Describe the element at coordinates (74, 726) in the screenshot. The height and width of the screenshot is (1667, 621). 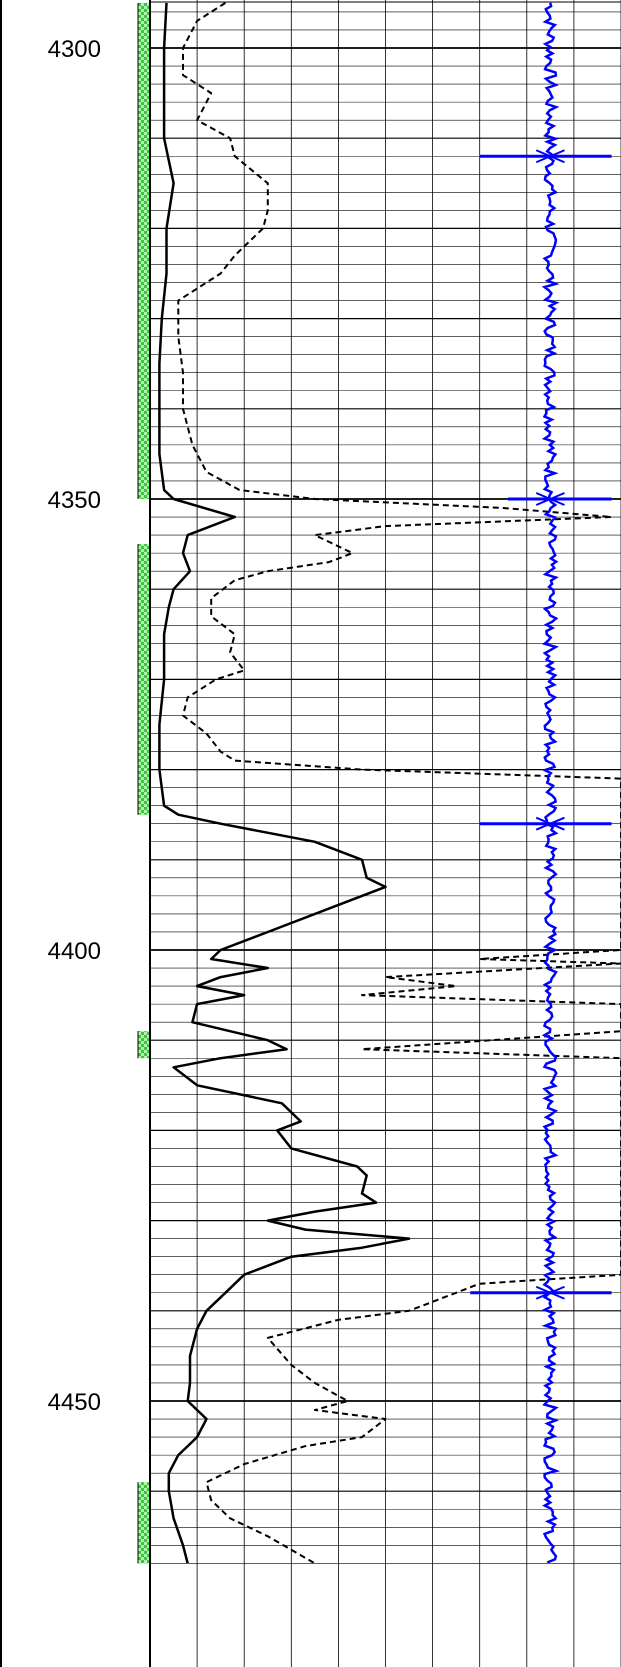
I see `depth-labels: 4300 4350 4400 4450` at that location.